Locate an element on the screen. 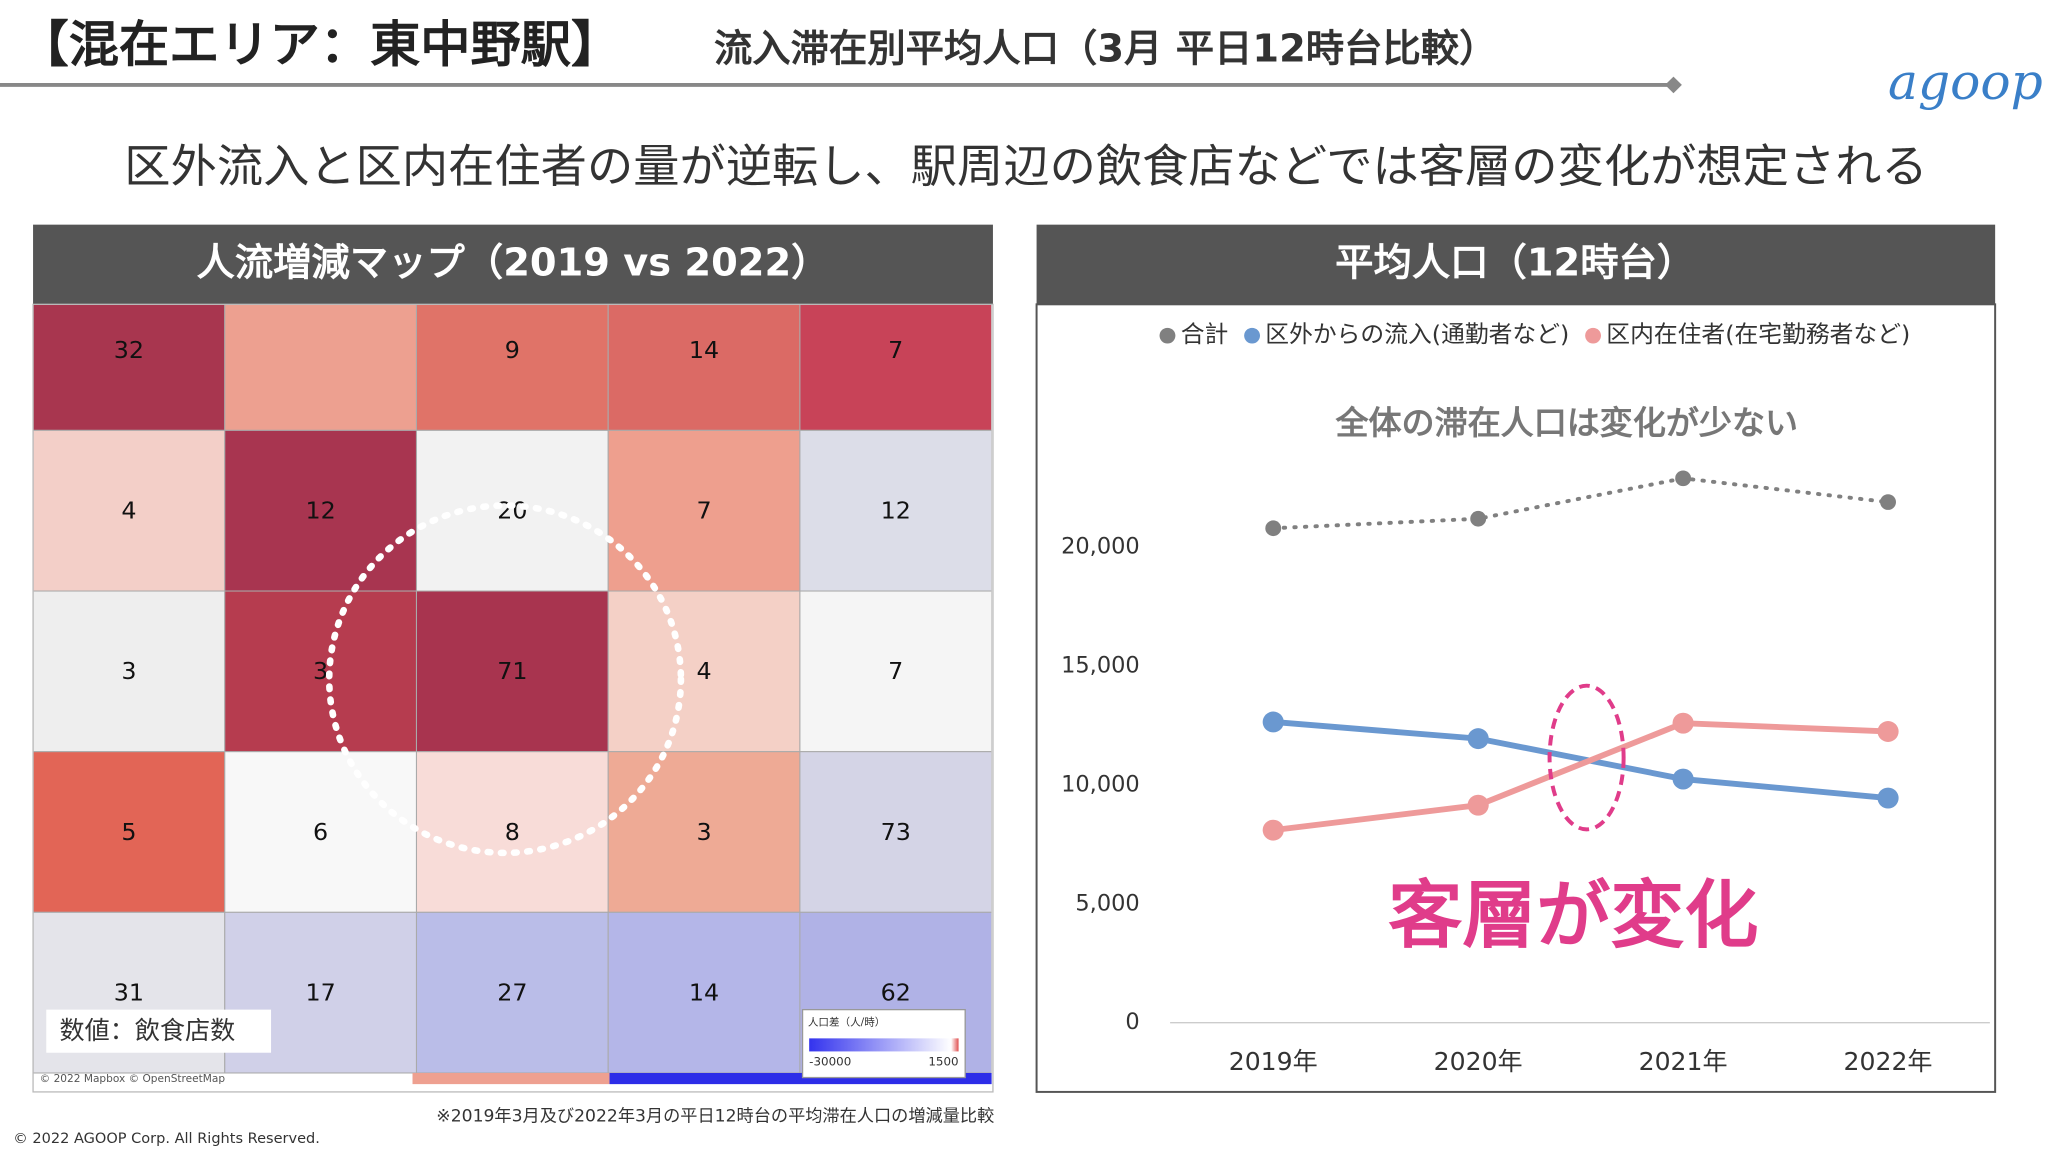  chart-title: 平均人口（12時台） is located at coordinates (1515, 263).